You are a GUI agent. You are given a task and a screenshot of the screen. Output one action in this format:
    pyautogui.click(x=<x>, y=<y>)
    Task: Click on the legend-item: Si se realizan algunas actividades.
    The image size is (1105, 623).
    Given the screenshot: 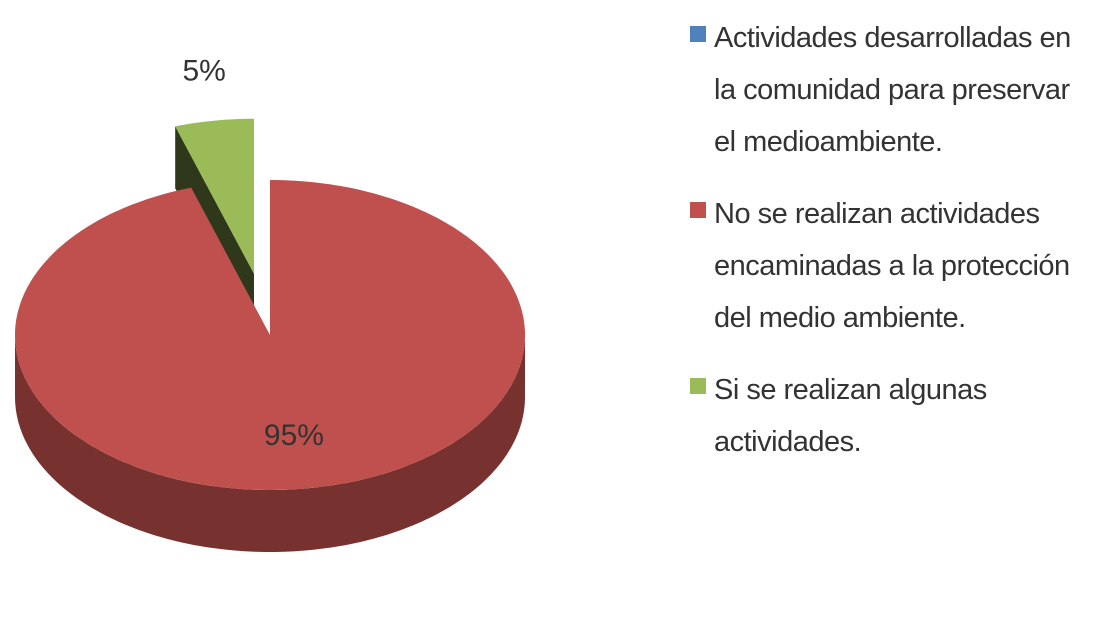 What is the action you would take?
    pyautogui.click(x=892, y=416)
    